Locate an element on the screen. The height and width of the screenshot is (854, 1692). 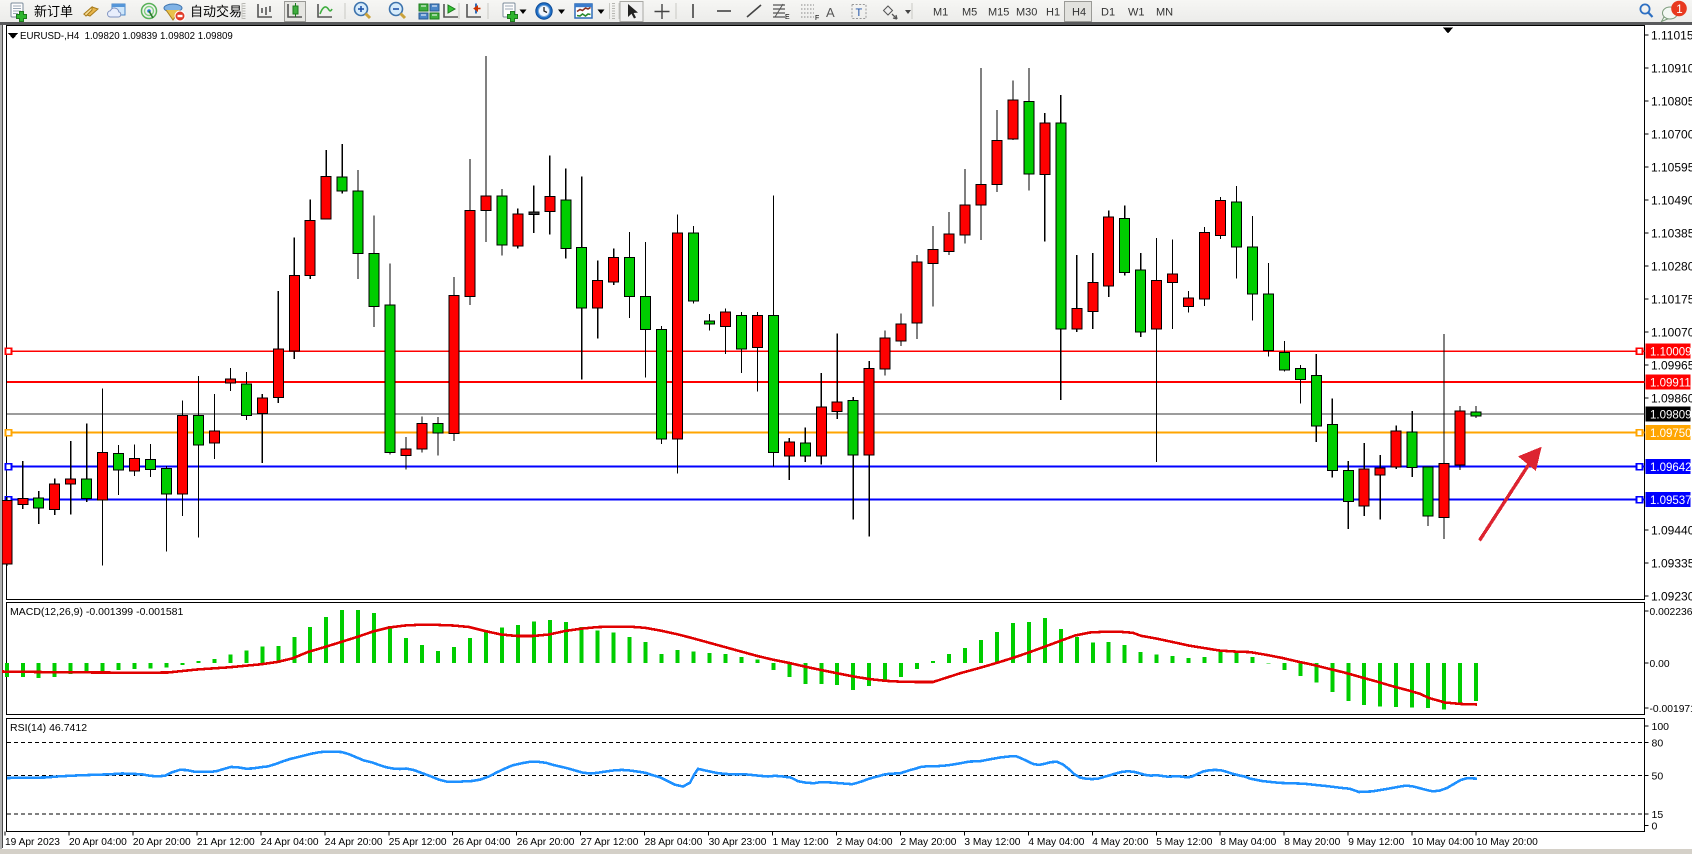
svg-text: 1.09537 is located at coordinates (1671, 501).